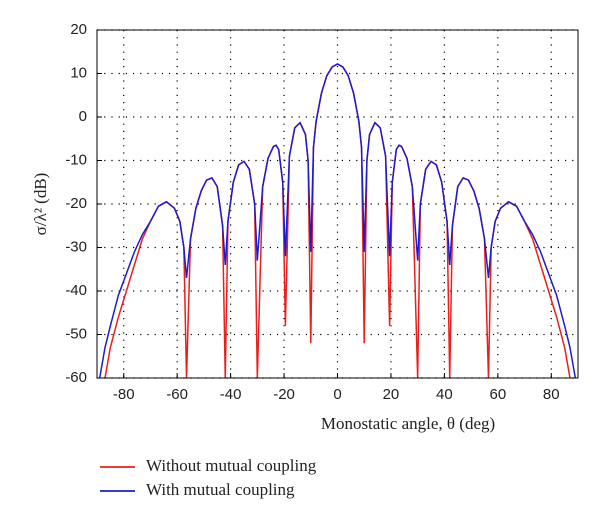 The height and width of the screenshot is (525, 600). I want to click on y-tick-label: -40, so click(76, 290).